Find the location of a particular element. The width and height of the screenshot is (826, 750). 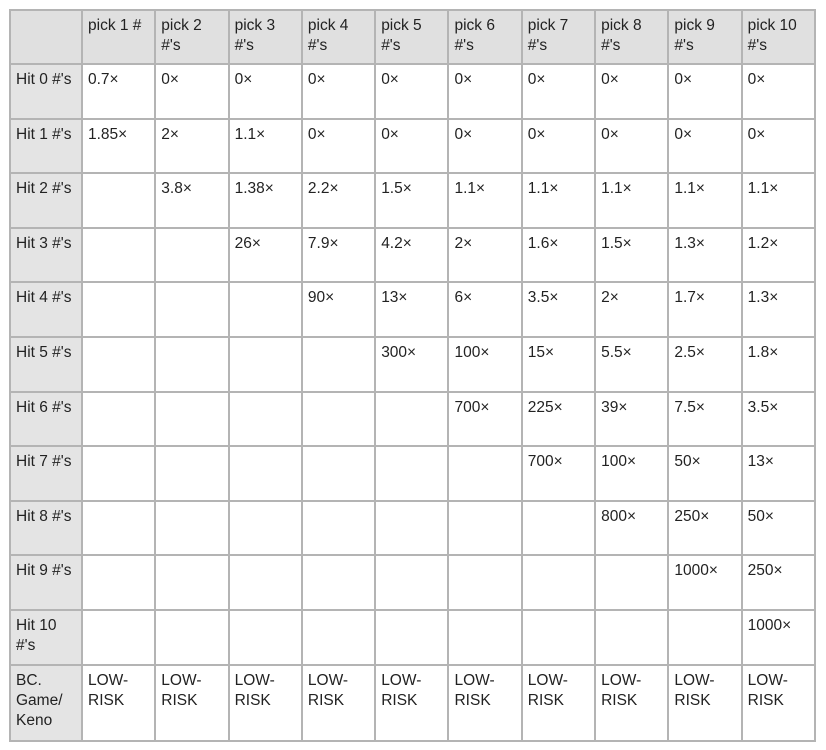

table-cell: 13× is located at coordinates (778, 473).